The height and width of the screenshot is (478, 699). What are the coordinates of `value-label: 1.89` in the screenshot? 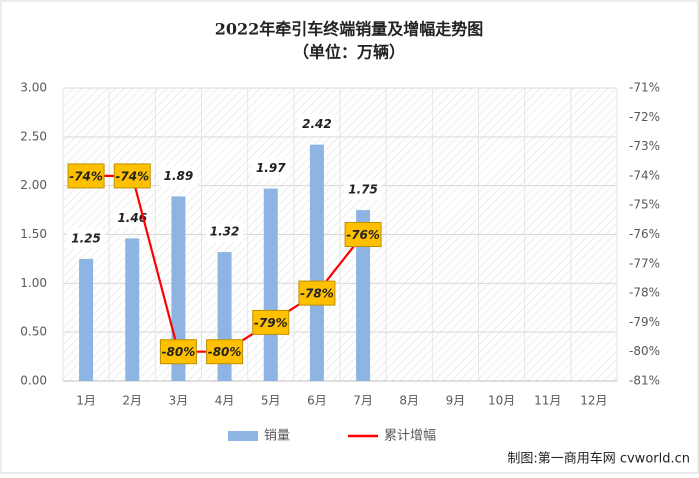 It's located at (179, 176).